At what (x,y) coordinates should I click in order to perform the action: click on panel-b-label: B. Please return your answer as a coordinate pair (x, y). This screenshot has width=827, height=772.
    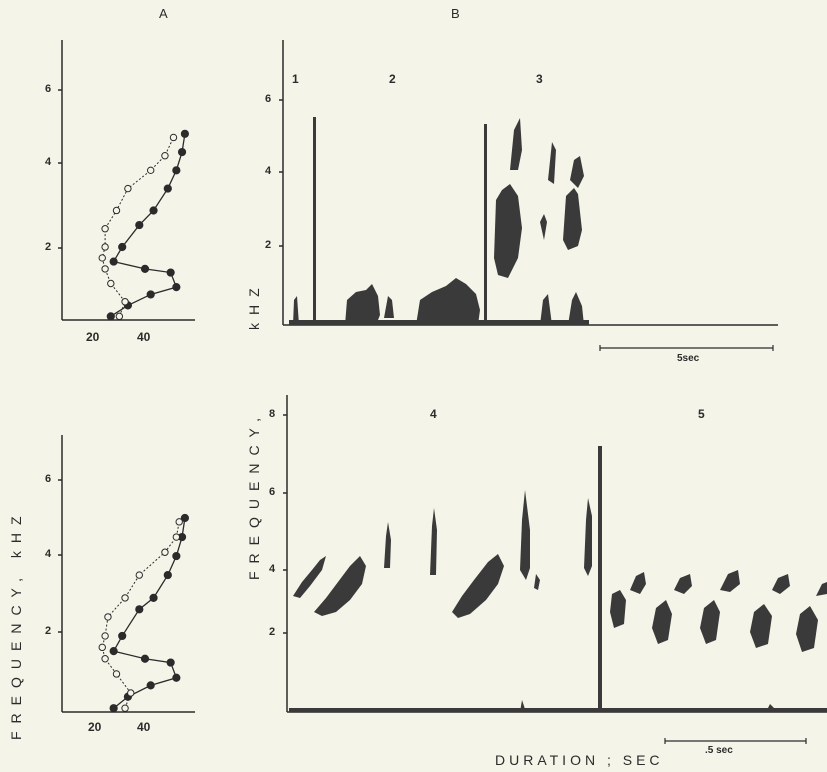
    Looking at the image, I should click on (455, 13).